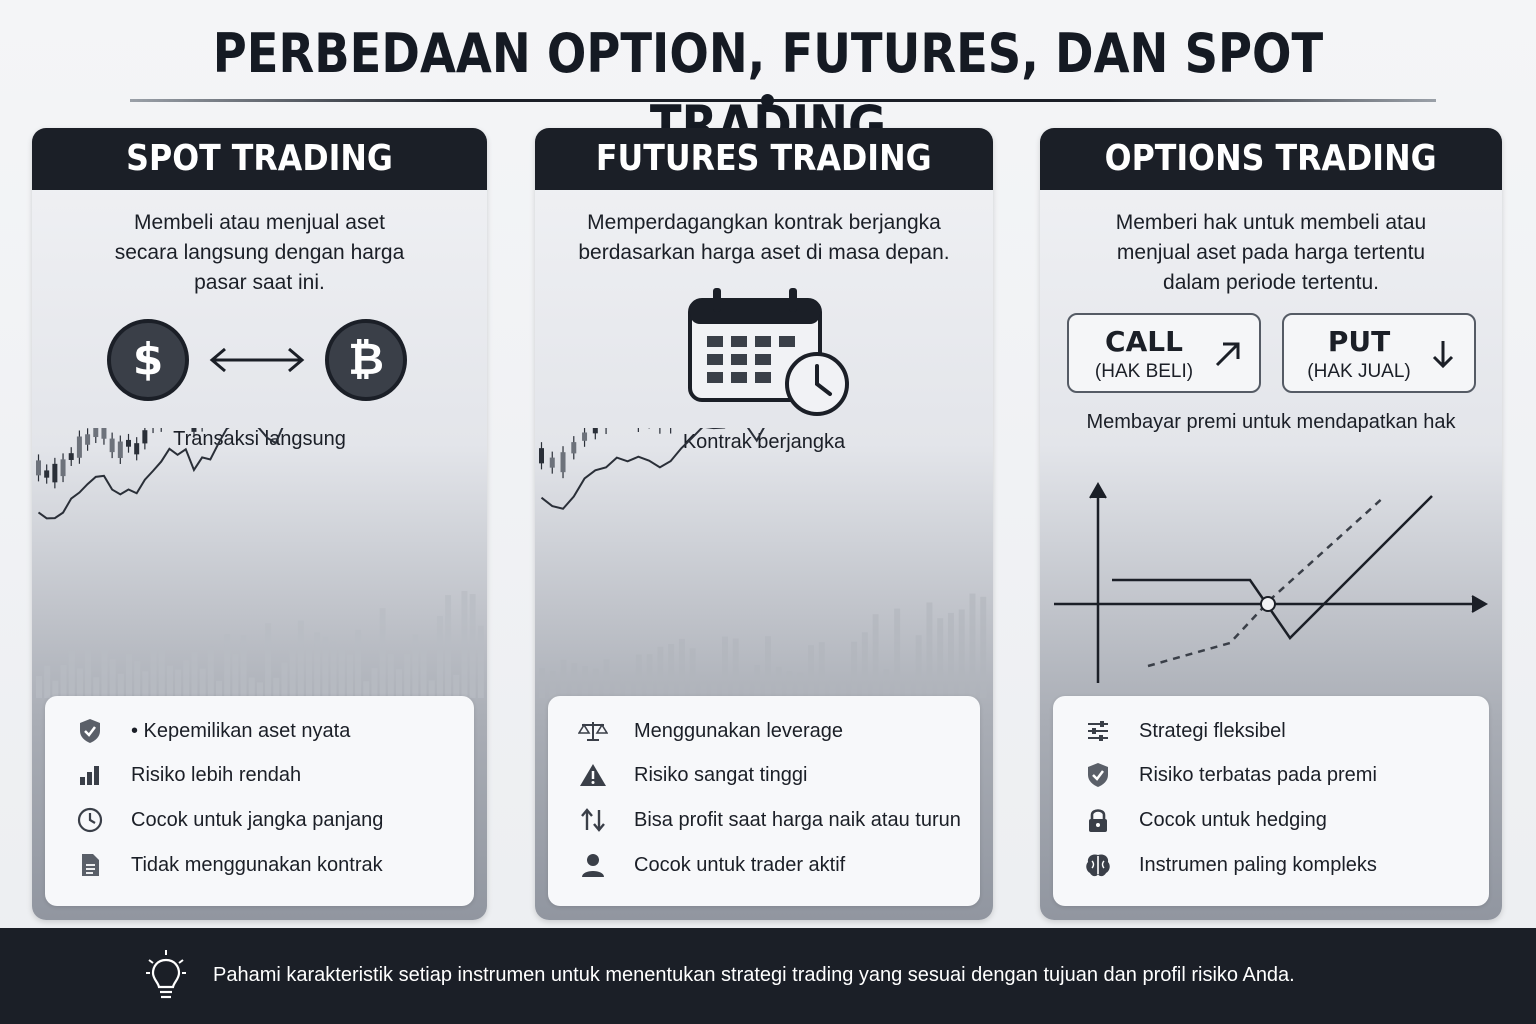  Describe the element at coordinates (764, 865) in the screenshot. I see `list-item: Cocok untuk trader aktif` at that location.